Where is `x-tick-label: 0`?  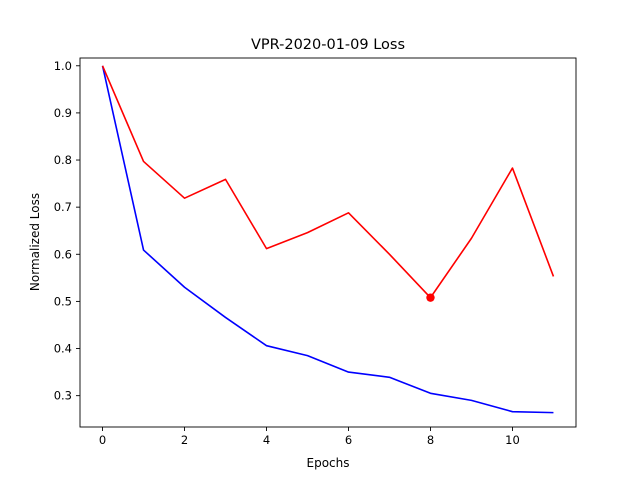 x-tick-label: 0 is located at coordinates (102, 440).